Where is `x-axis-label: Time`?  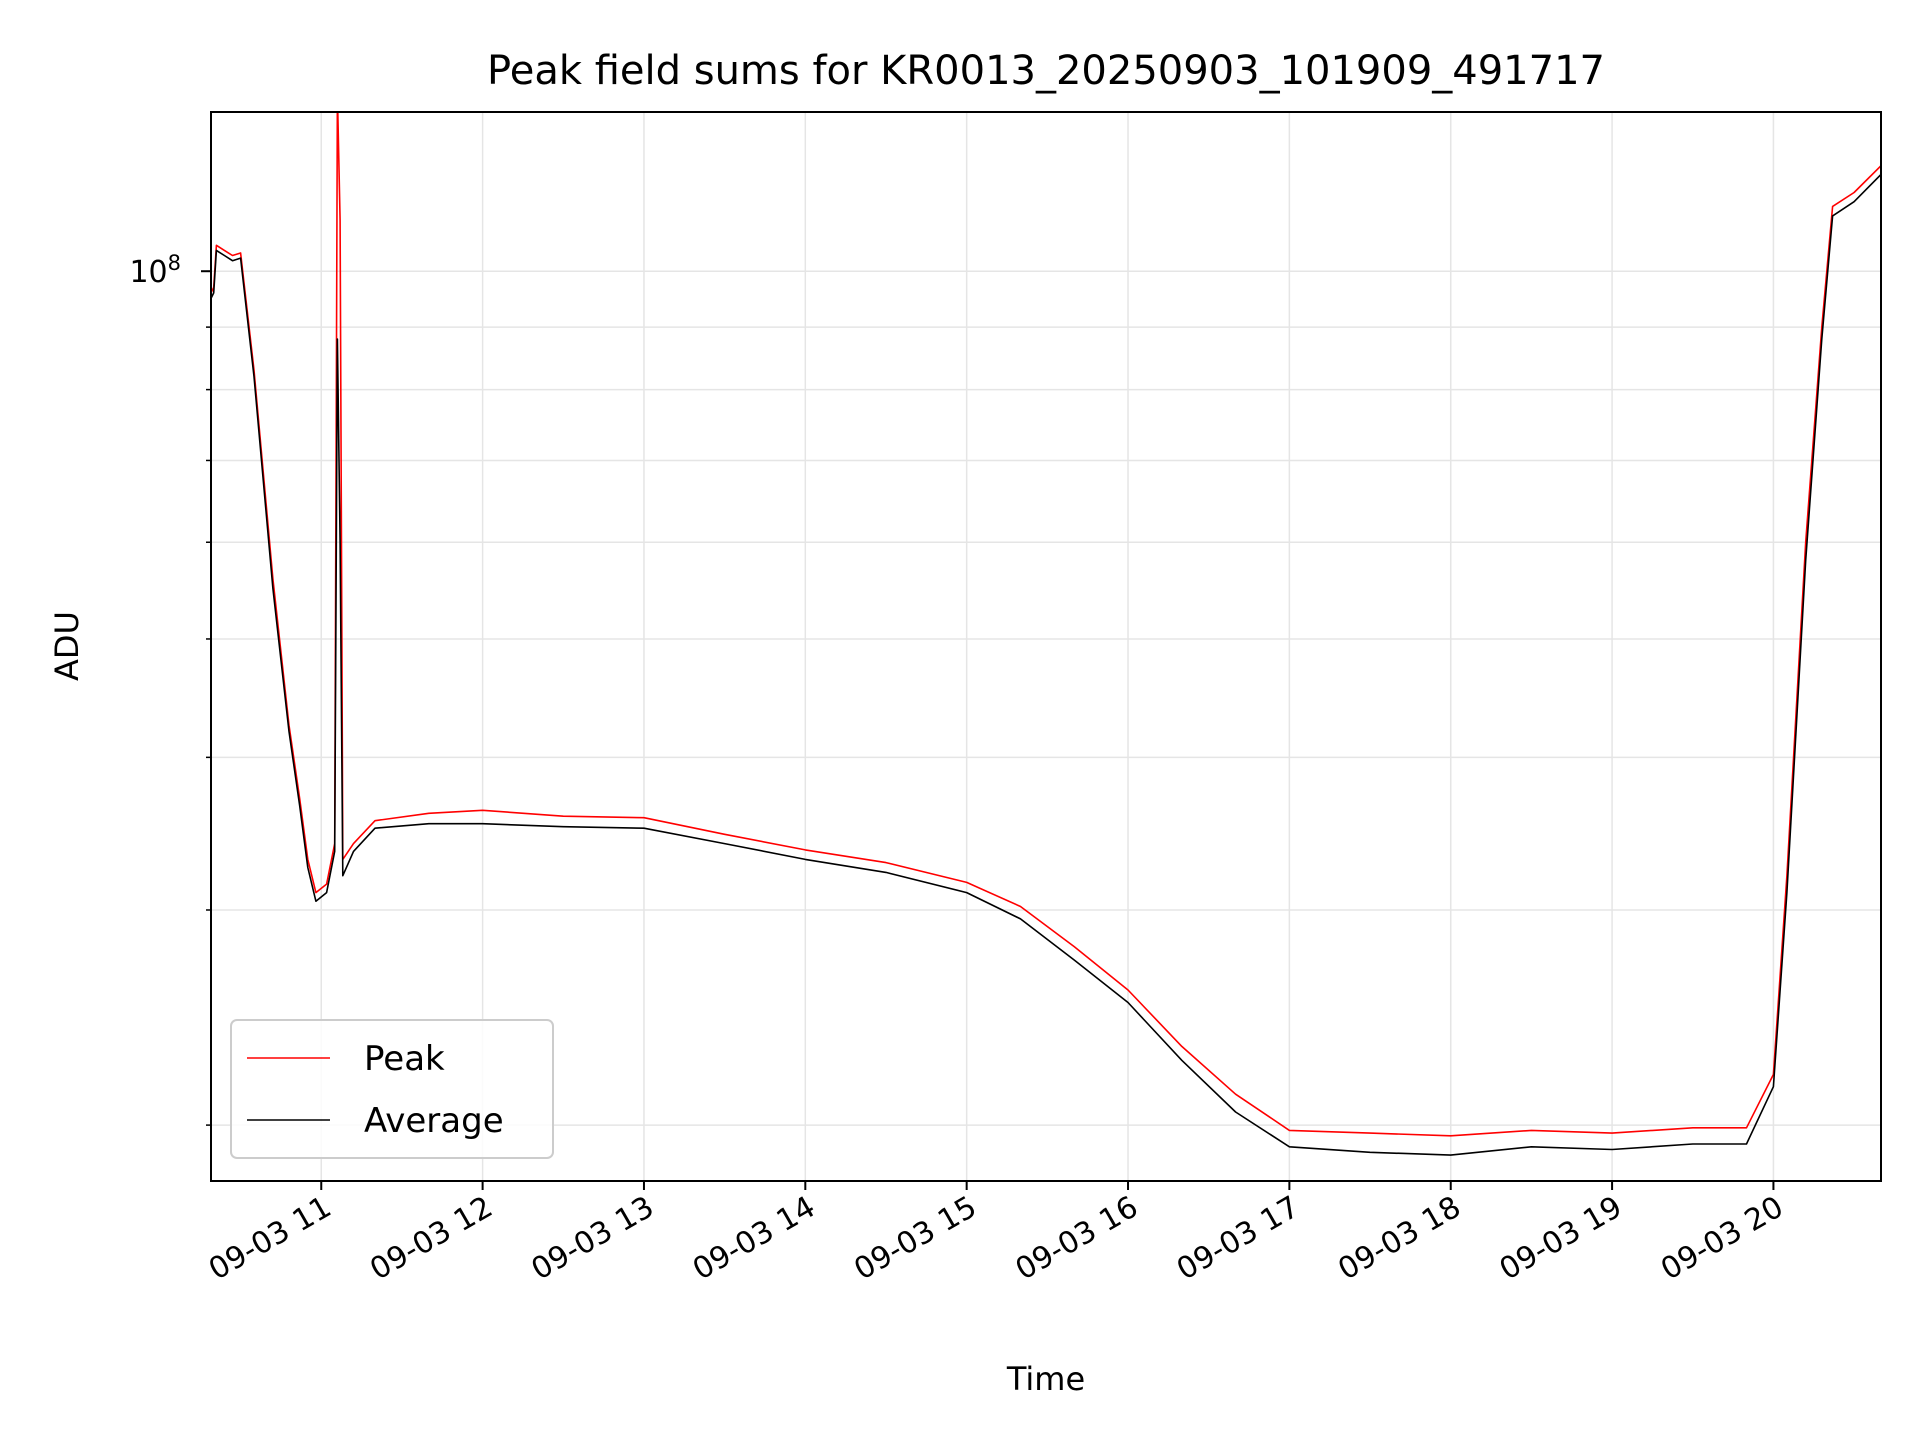 x-axis-label: Time is located at coordinates (1045, 1379).